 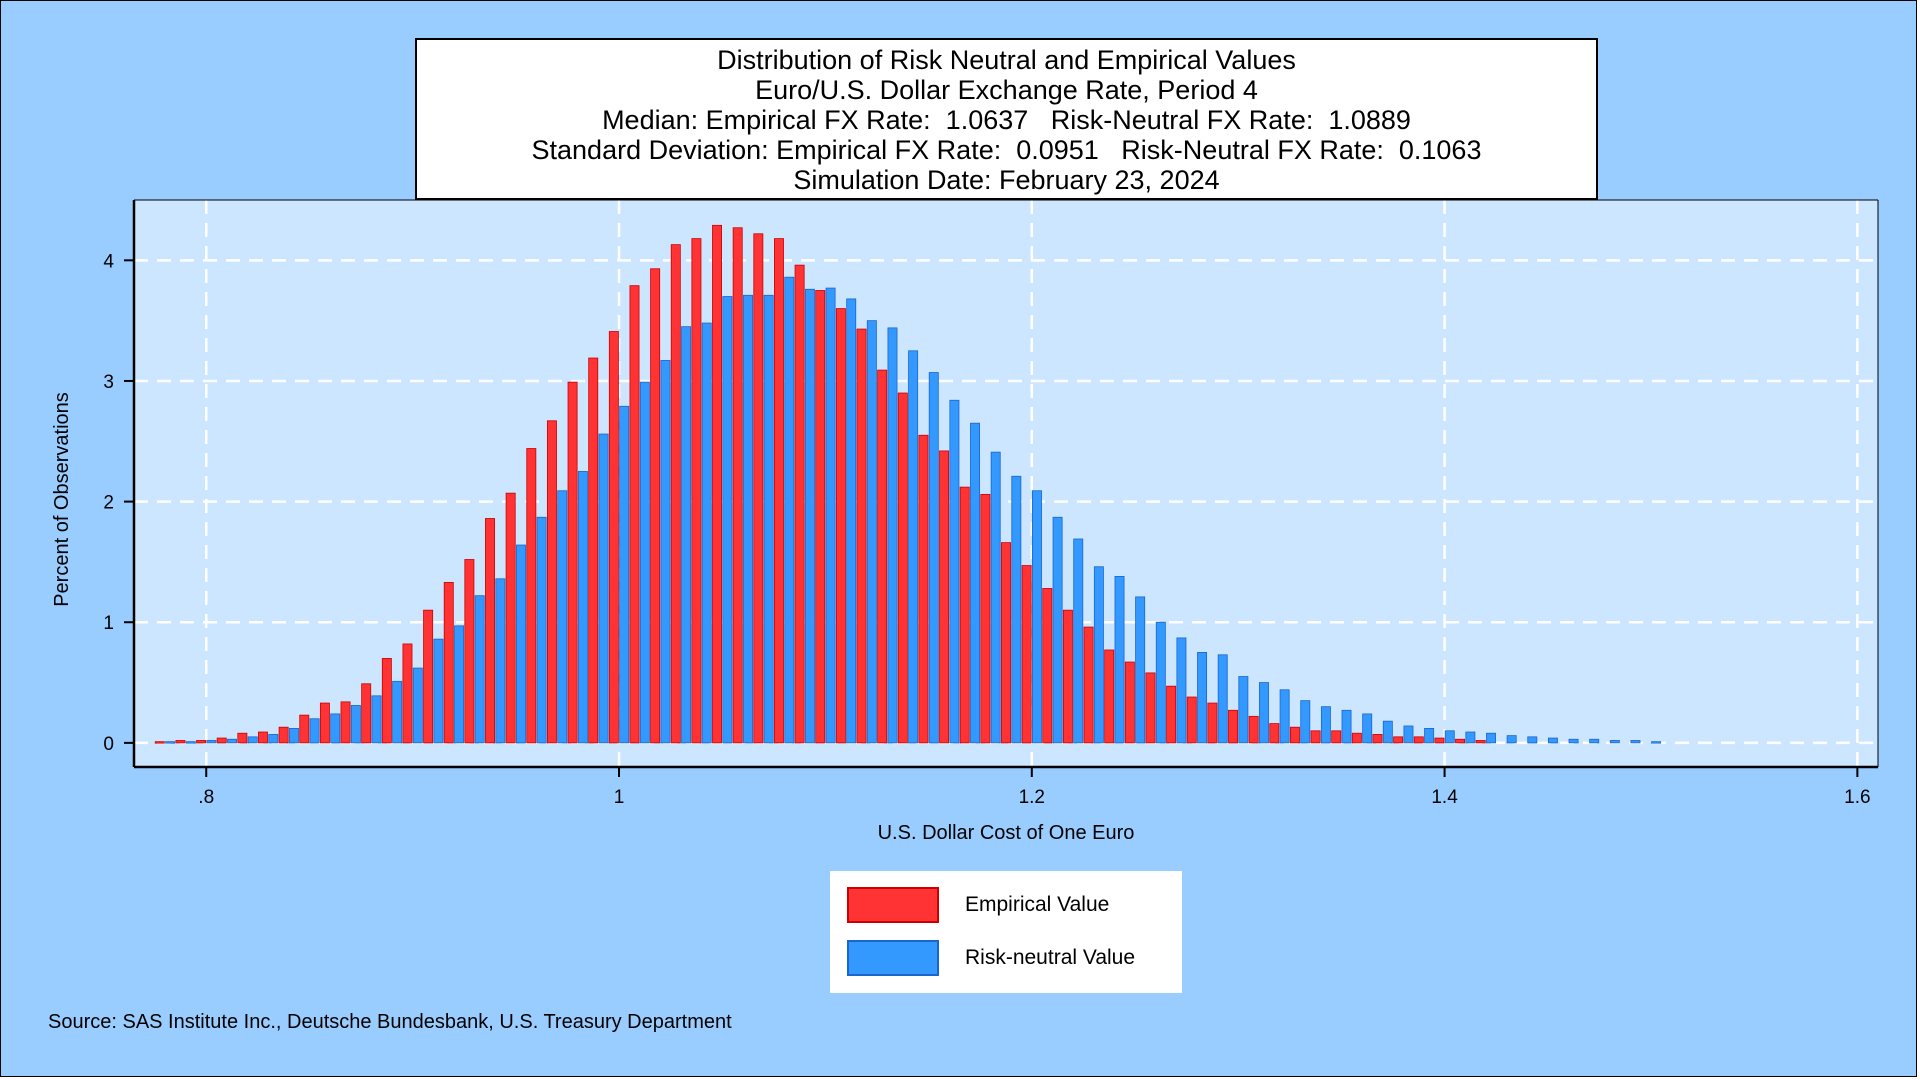 What do you see at coordinates (108, 503) in the screenshot?
I see `y-tick-label: 2` at bounding box center [108, 503].